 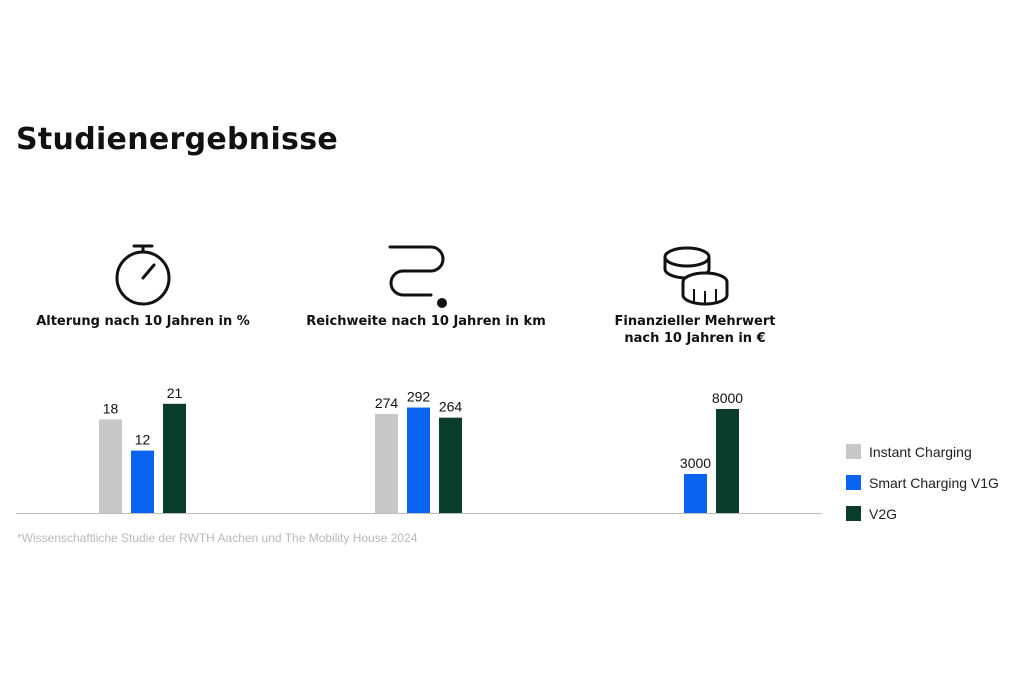 I want to click on bar-3-smart, so click(x=695, y=493).